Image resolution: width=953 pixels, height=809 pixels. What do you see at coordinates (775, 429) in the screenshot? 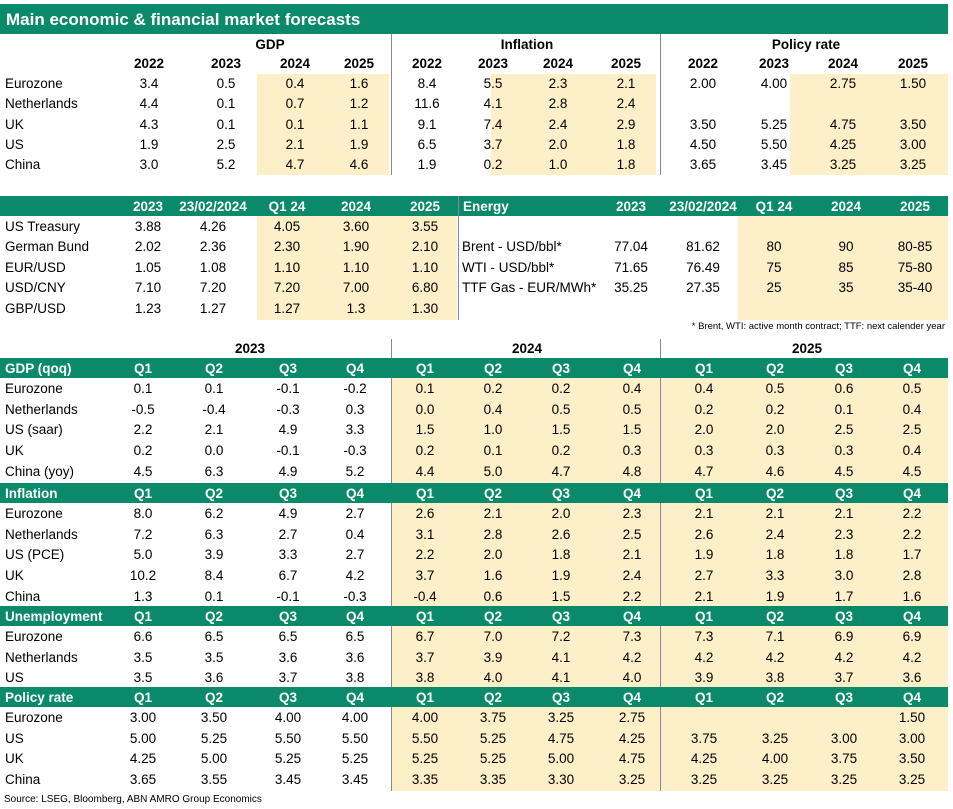
I see `quarterly-value: 2.0` at bounding box center [775, 429].